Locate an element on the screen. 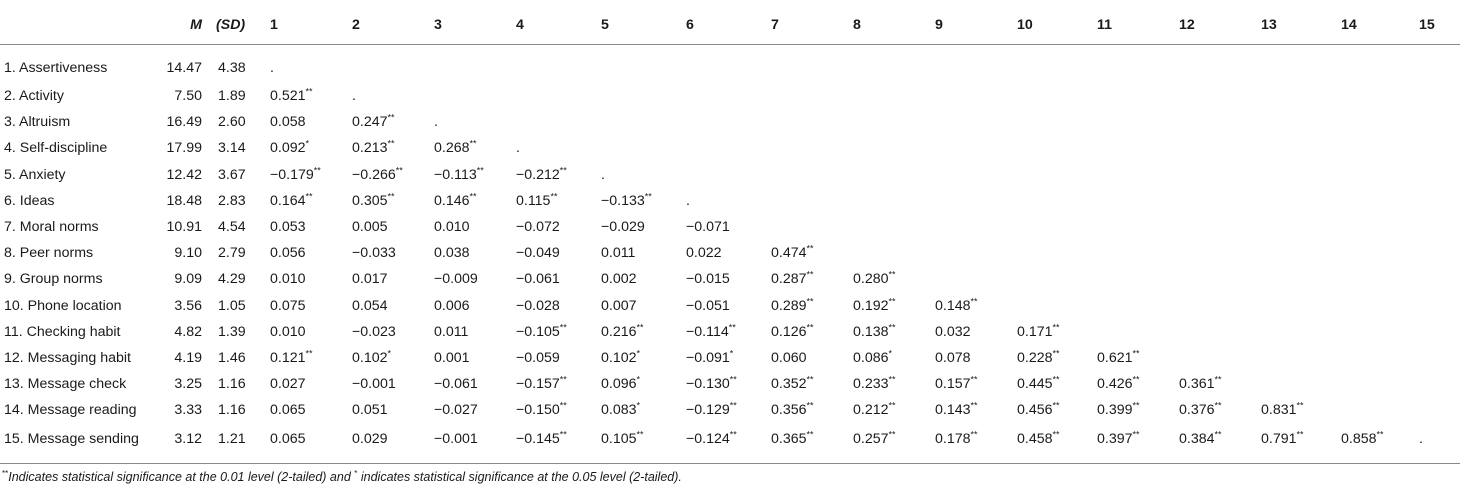 The image size is (1460, 489). correlation-cell: −0.027 is located at coordinates (456, 410).